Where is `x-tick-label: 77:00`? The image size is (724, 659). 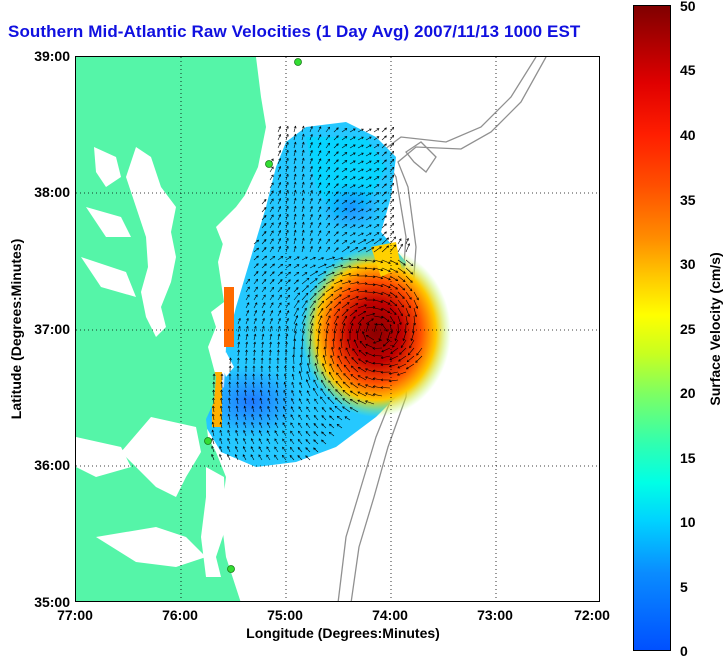 x-tick-label: 77:00 is located at coordinates (75, 615).